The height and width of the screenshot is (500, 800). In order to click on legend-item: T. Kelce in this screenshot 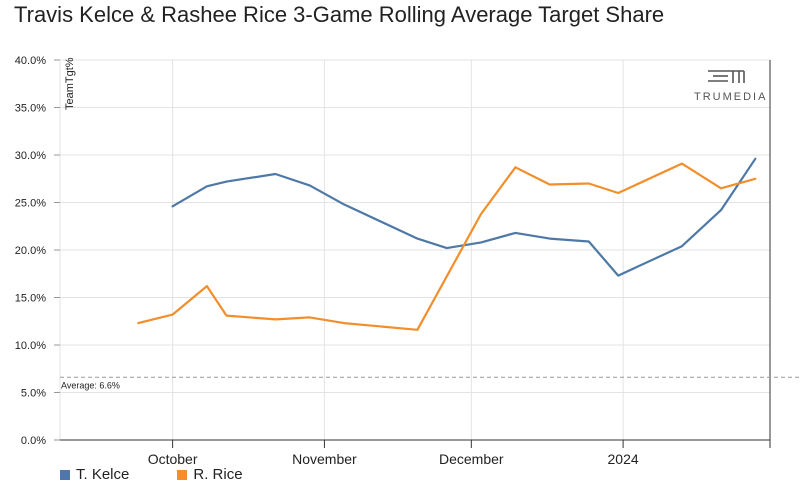, I will do `click(94, 474)`.